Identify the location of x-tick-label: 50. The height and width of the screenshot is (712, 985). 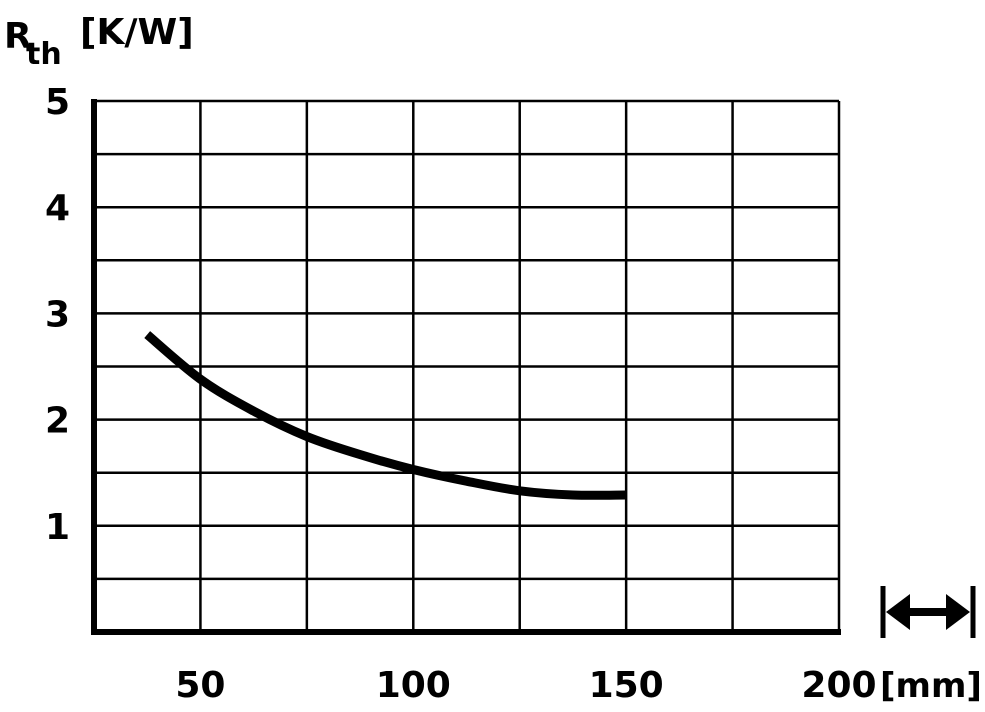
(200, 685).